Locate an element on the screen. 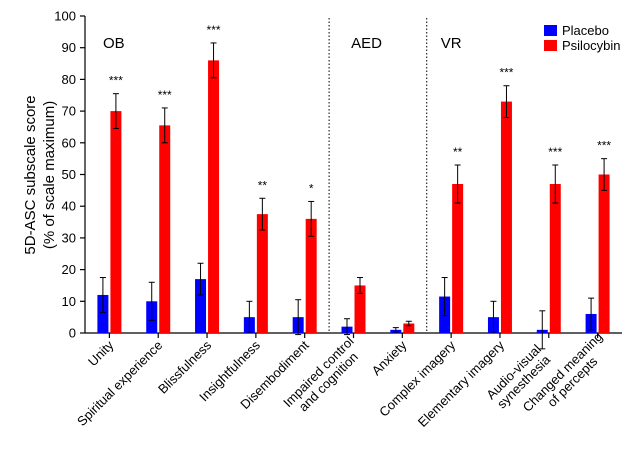 This screenshot has width=643, height=464. group-labels: OB AED VR is located at coordinates (282, 43).